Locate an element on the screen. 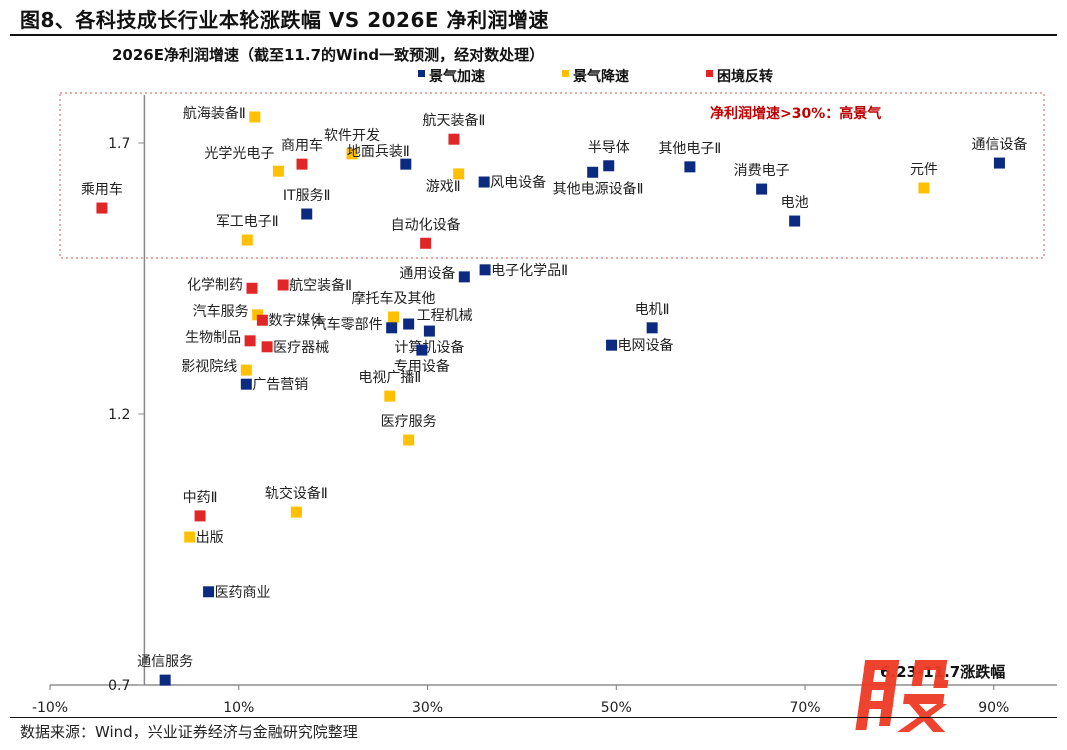  point-label: 元件 is located at coordinates (924, 170).